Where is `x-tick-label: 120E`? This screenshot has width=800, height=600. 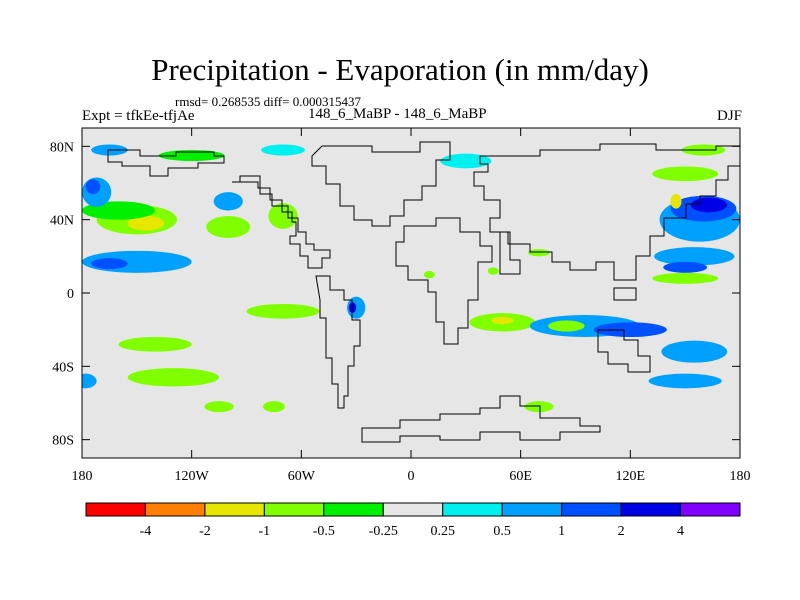
x-tick-label: 120E is located at coordinates (631, 476).